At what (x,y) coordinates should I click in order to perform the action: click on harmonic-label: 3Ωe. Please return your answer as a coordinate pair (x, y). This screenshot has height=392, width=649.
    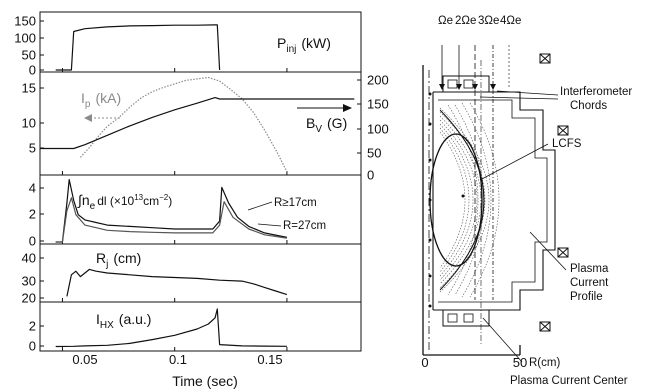
    Looking at the image, I should click on (488, 21).